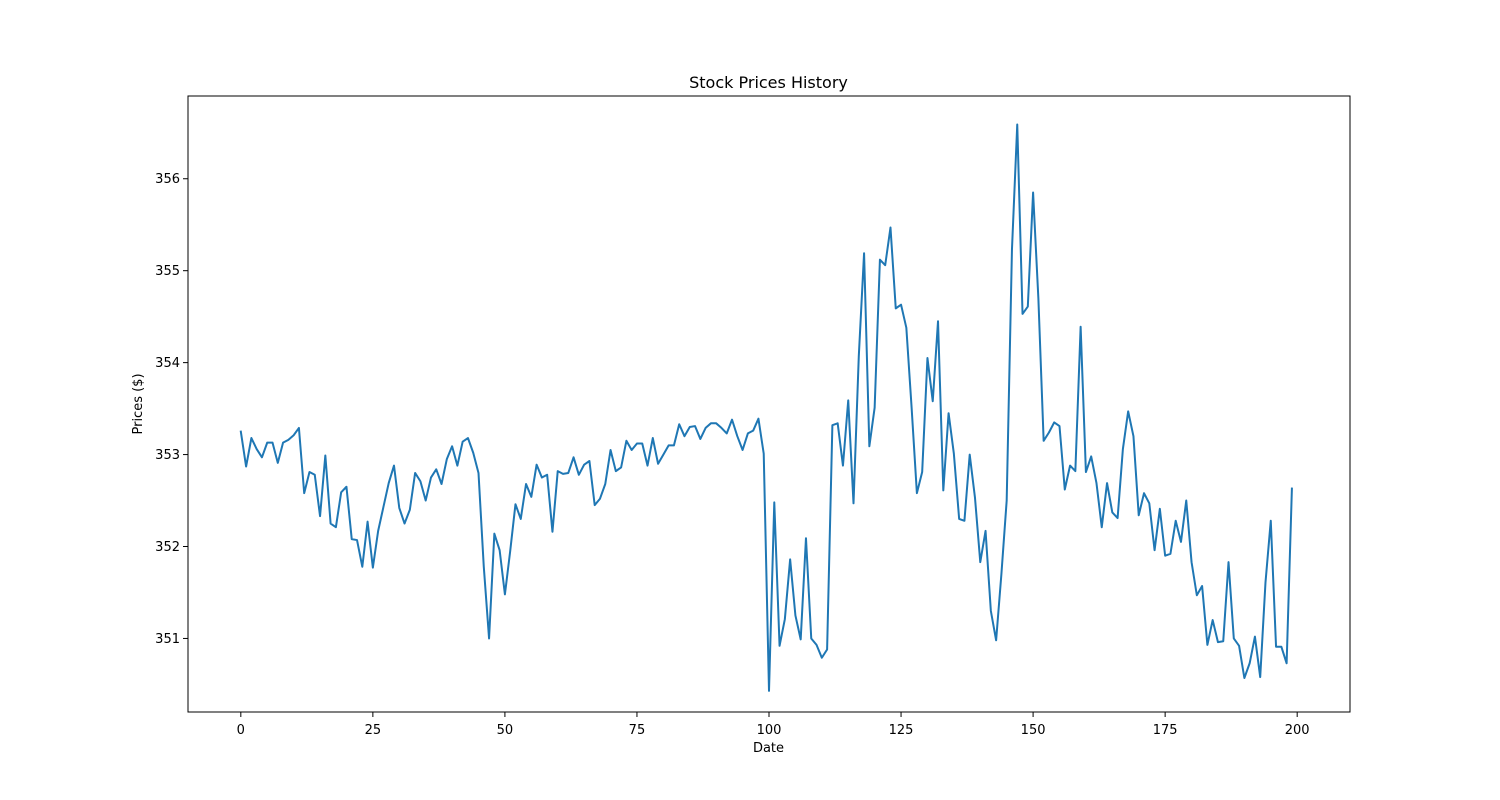 Image resolution: width=1500 pixels, height=800 pixels. Describe the element at coordinates (769, 730) in the screenshot. I see `x-tick-label: 100` at that location.